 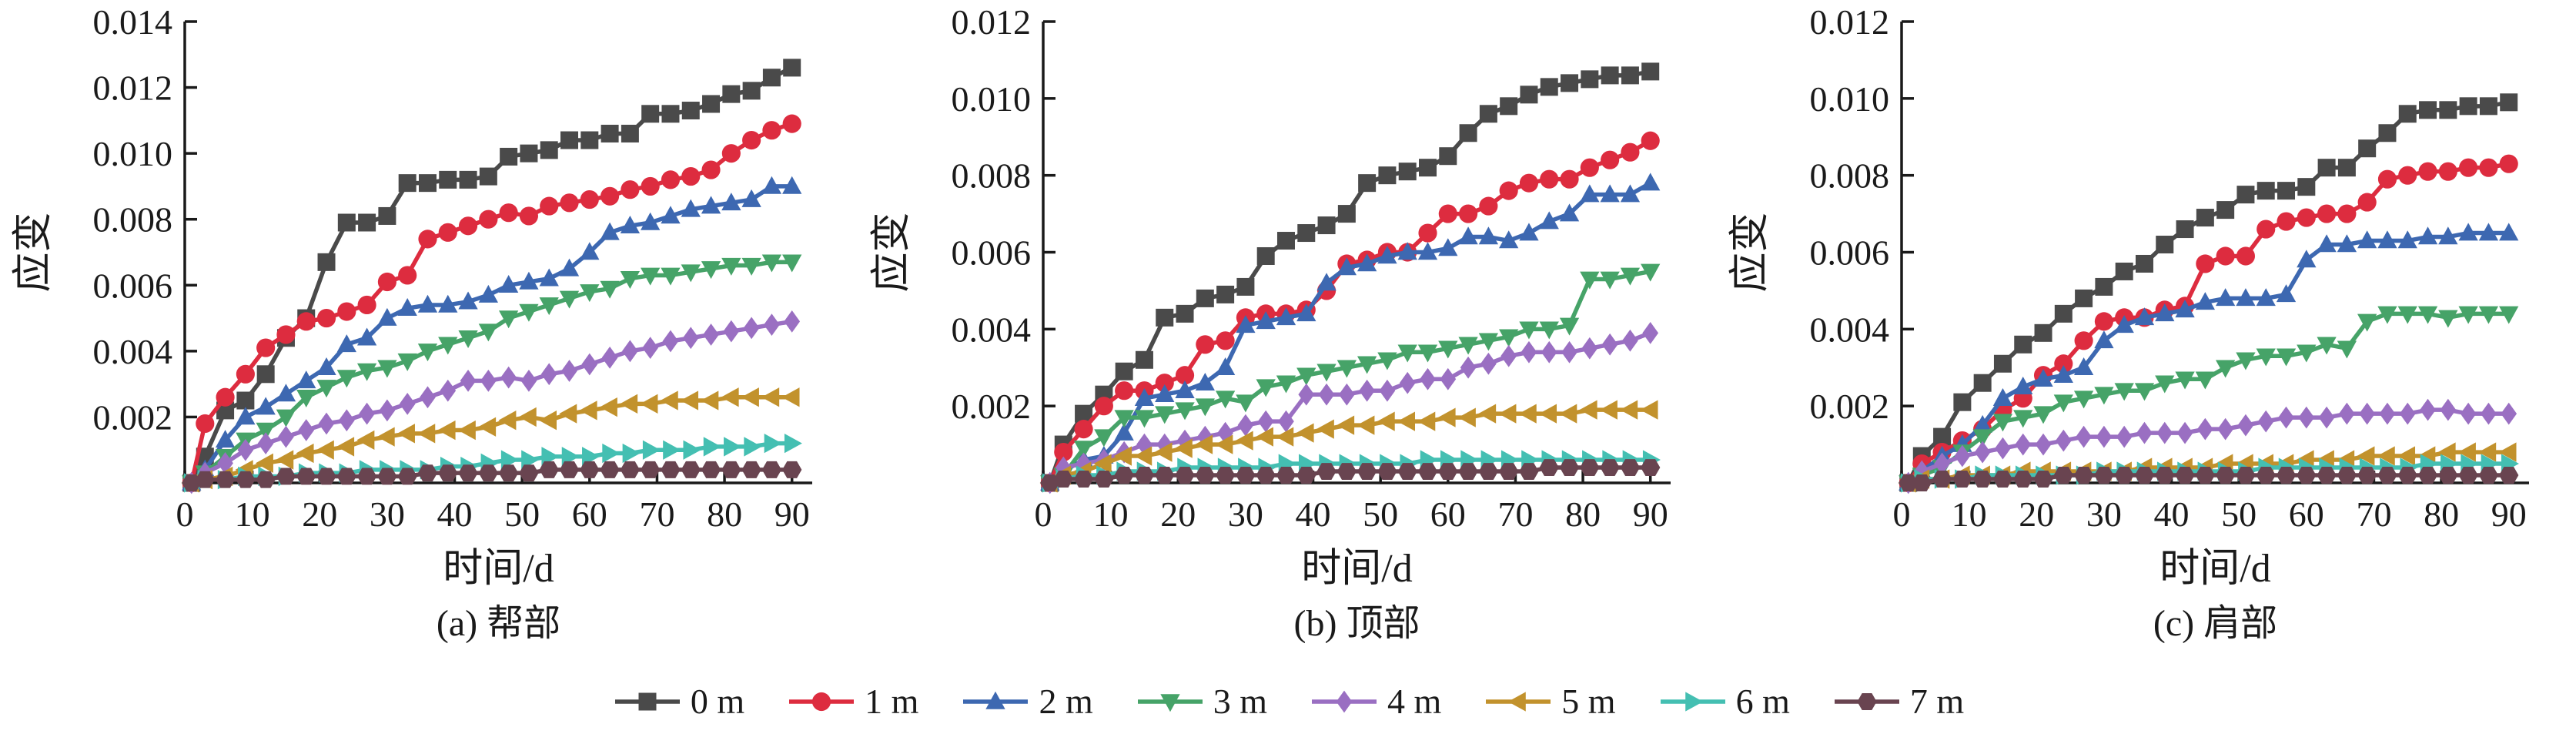 What do you see at coordinates (1850, 406) in the screenshot?
I see `y-tick-label: 0.002` at bounding box center [1850, 406].